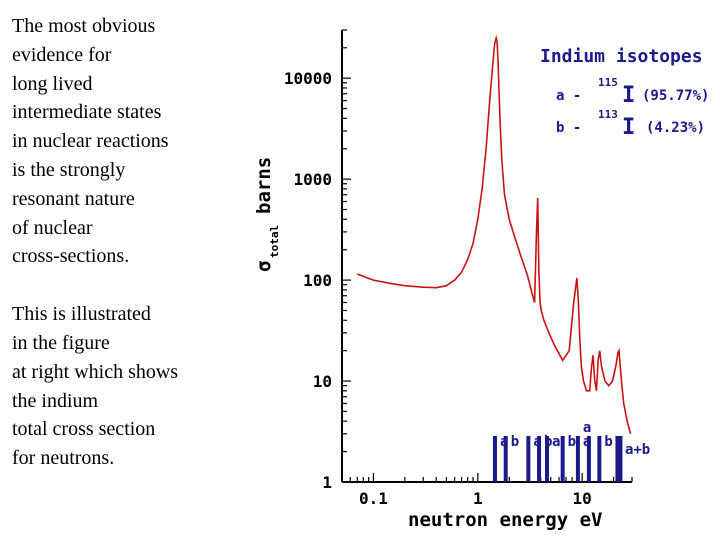 The width and height of the screenshot is (720, 540). What do you see at coordinates (61, 342) in the screenshot?
I see `text-line: in the figure` at bounding box center [61, 342].